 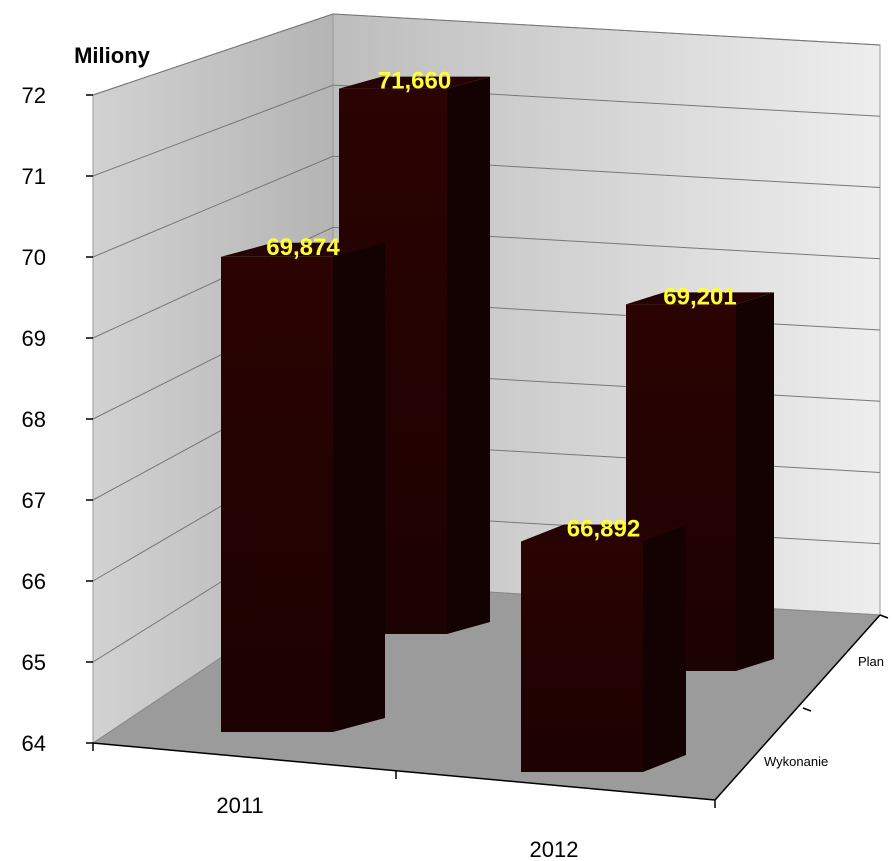 What do you see at coordinates (797, 707) in the screenshot?
I see `depth-axis-line` at bounding box center [797, 707].